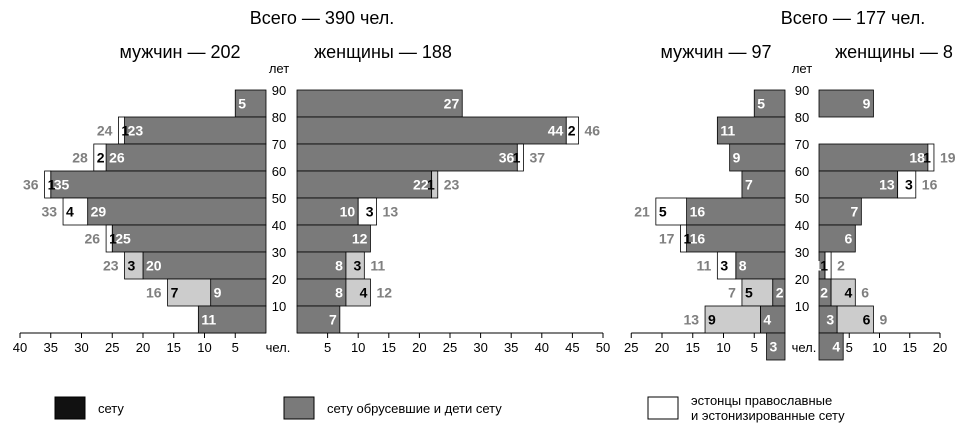 Image resolution: width=974 pixels, height=433 pixels. Describe the element at coordinates (299, 408) in the screenshot. I see `legend-swatch` at that location.